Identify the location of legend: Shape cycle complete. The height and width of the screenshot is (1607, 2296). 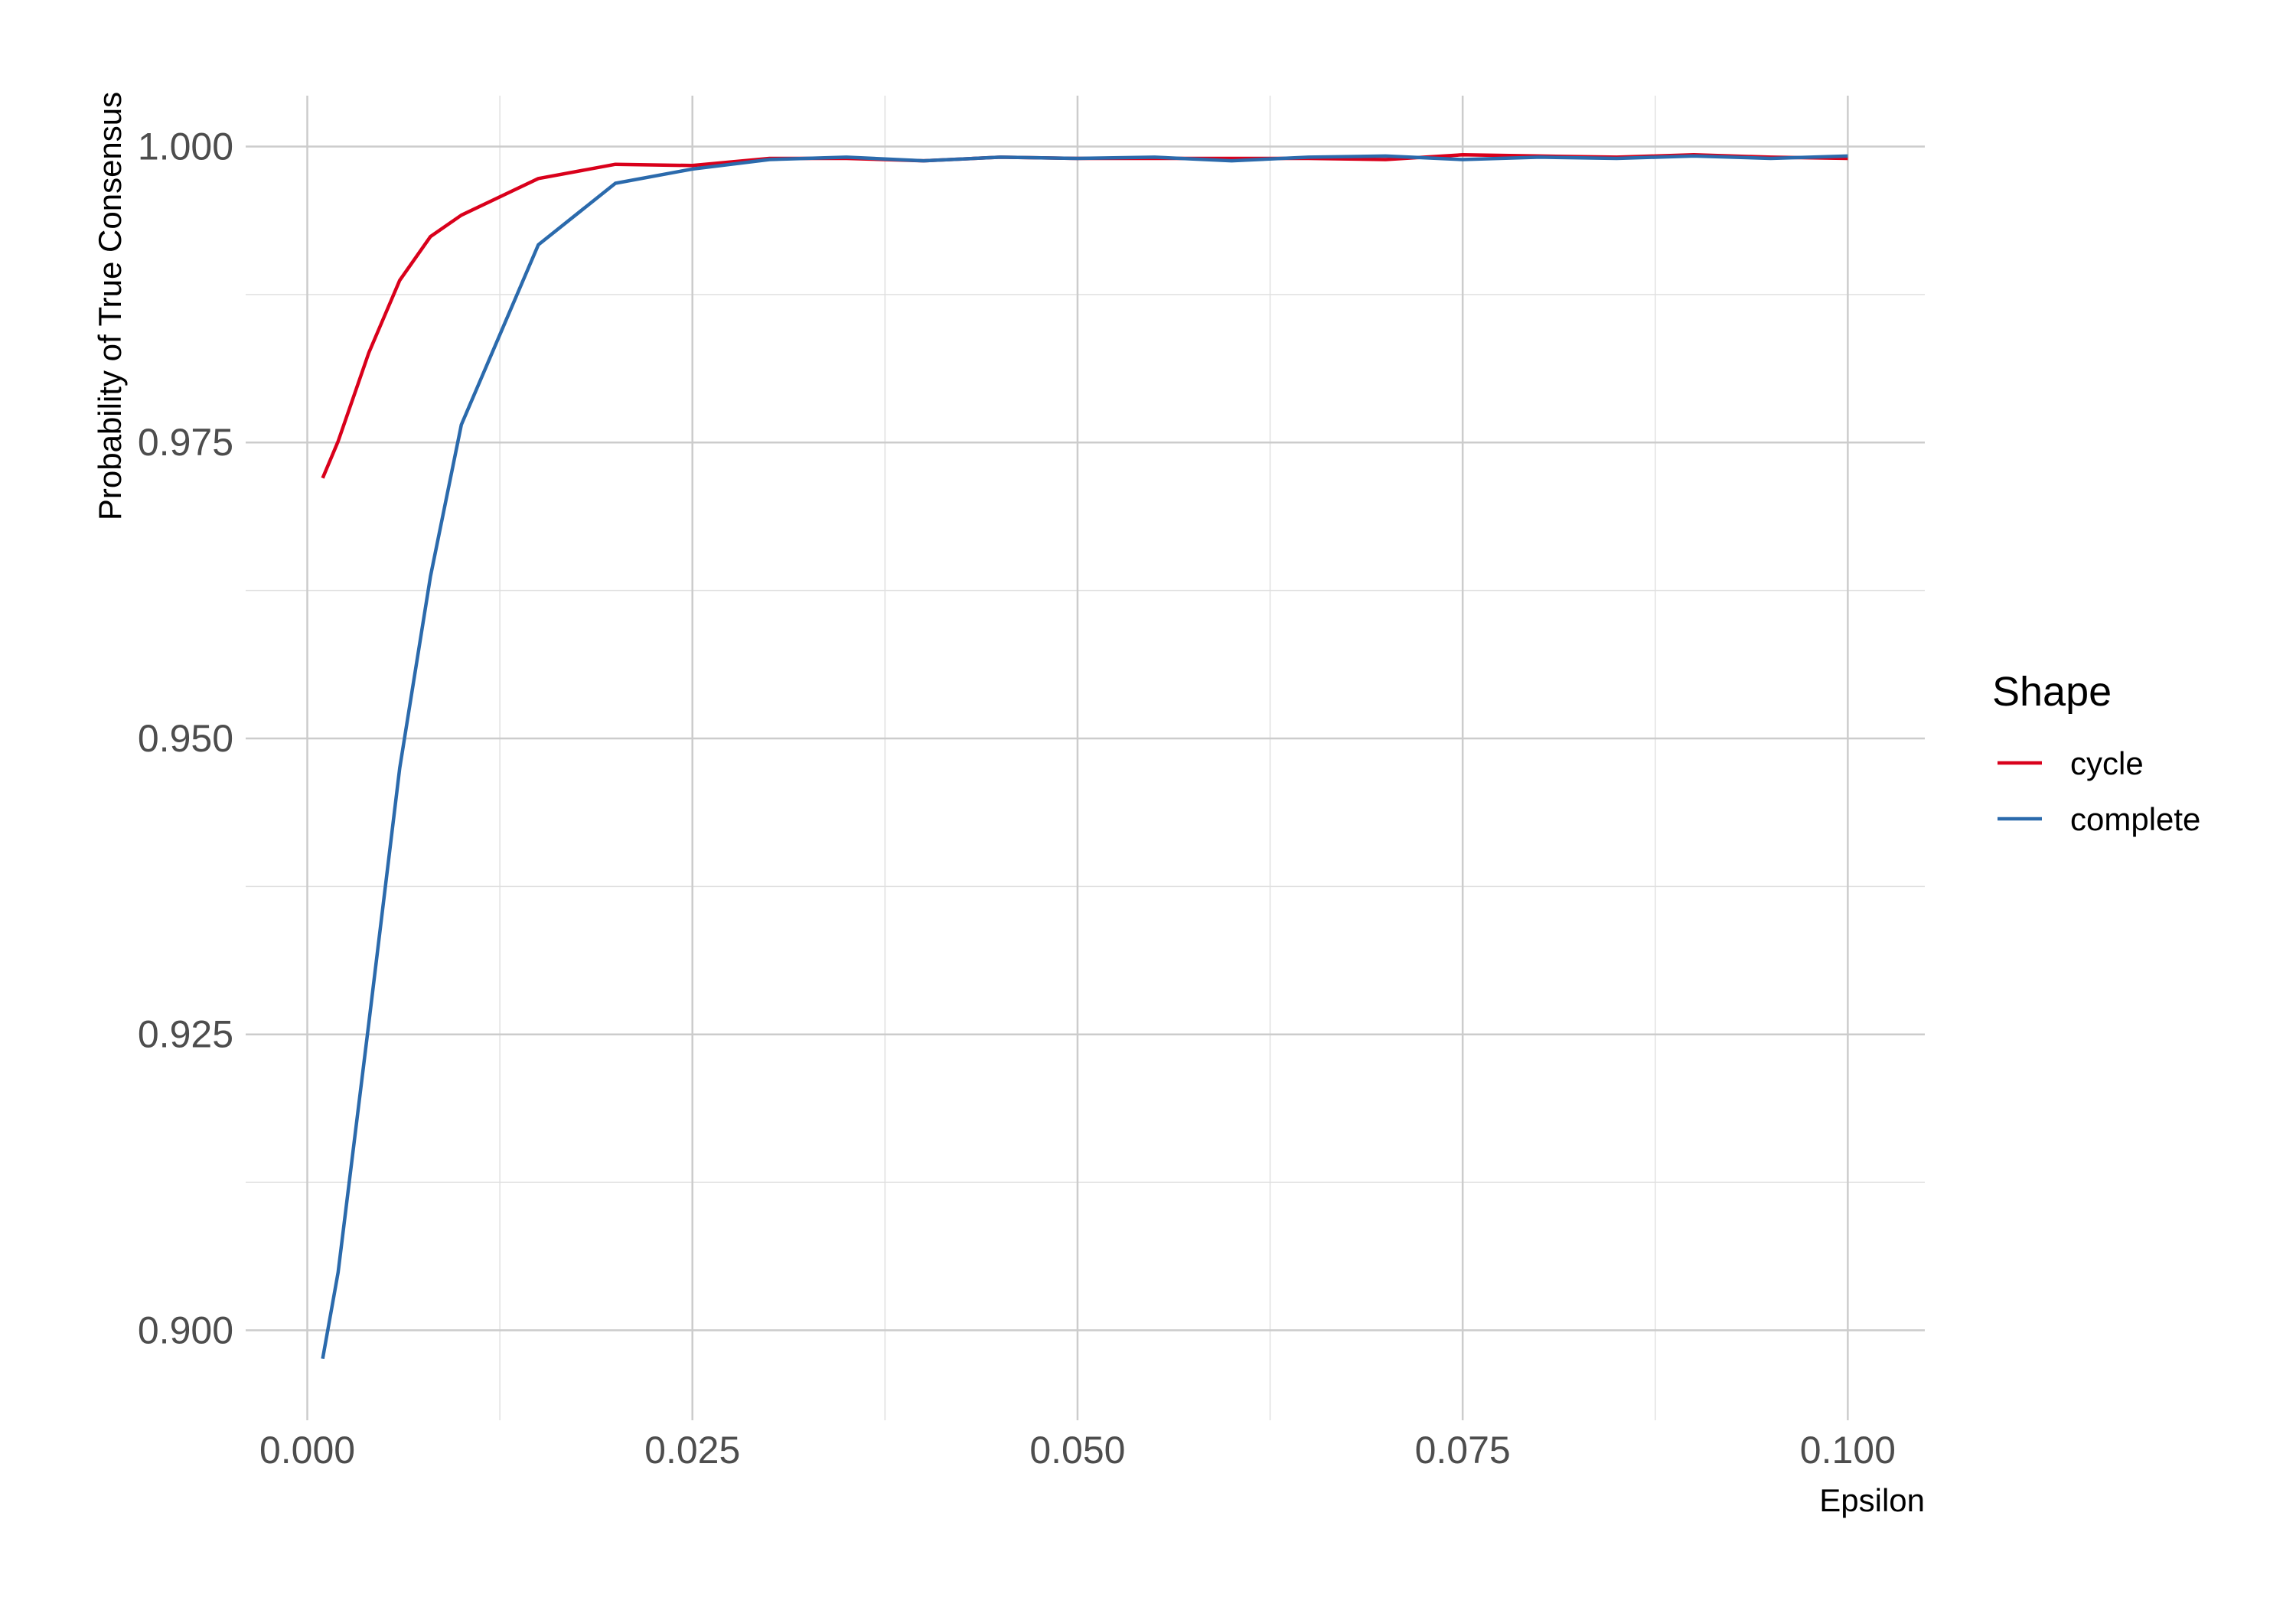
(2096, 753).